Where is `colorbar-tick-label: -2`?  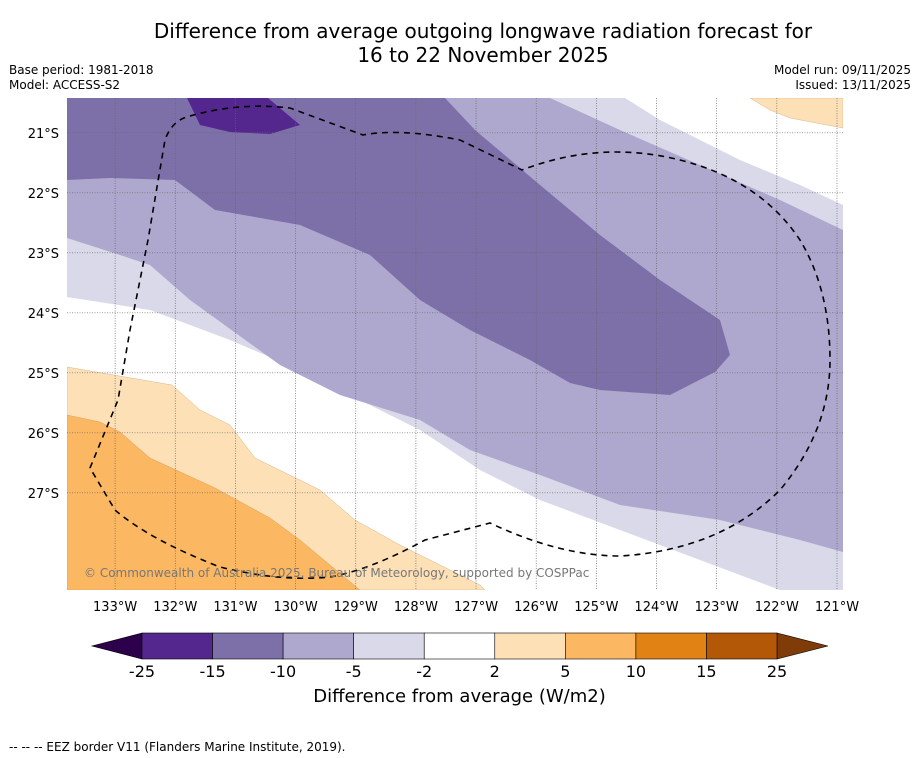 colorbar-tick-label: -2 is located at coordinates (424, 671).